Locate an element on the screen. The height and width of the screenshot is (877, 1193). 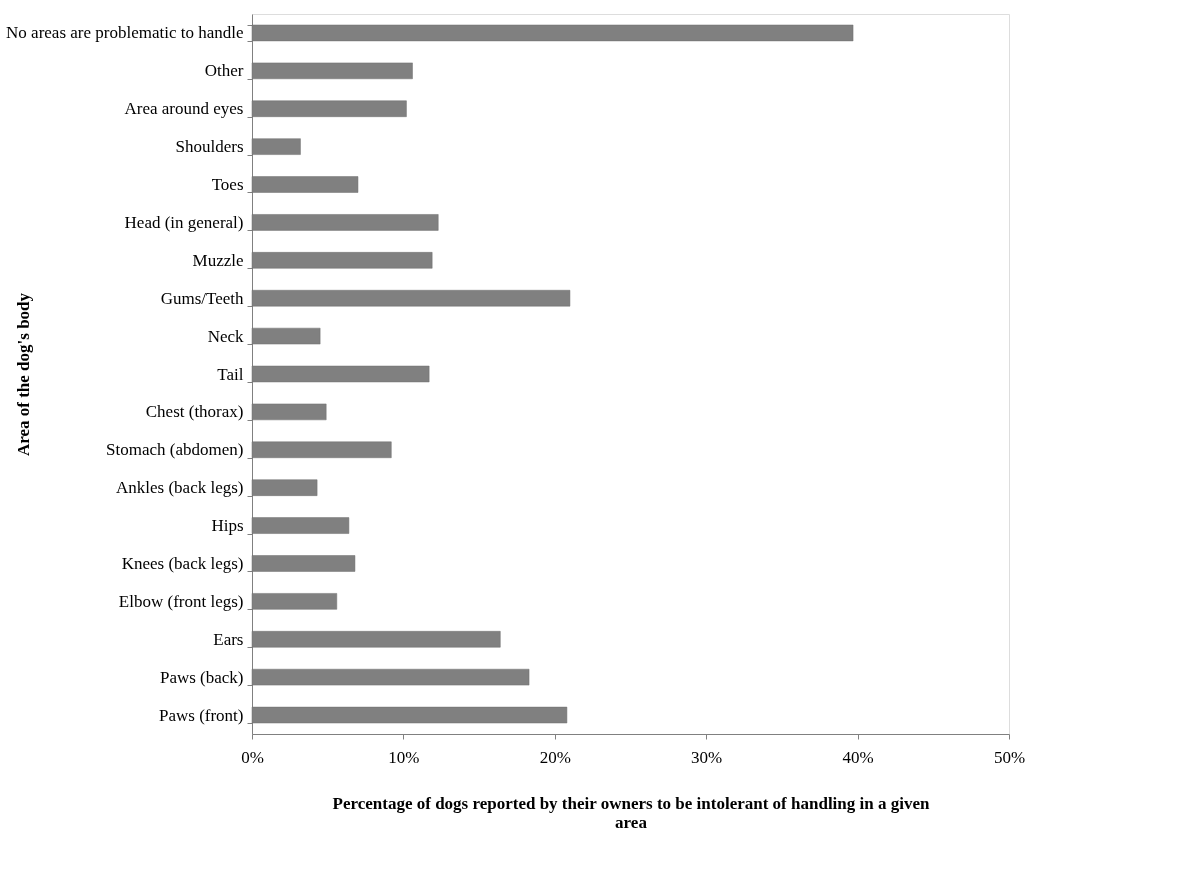
y-tick-label: Paws (back) is located at coordinates (201, 677).